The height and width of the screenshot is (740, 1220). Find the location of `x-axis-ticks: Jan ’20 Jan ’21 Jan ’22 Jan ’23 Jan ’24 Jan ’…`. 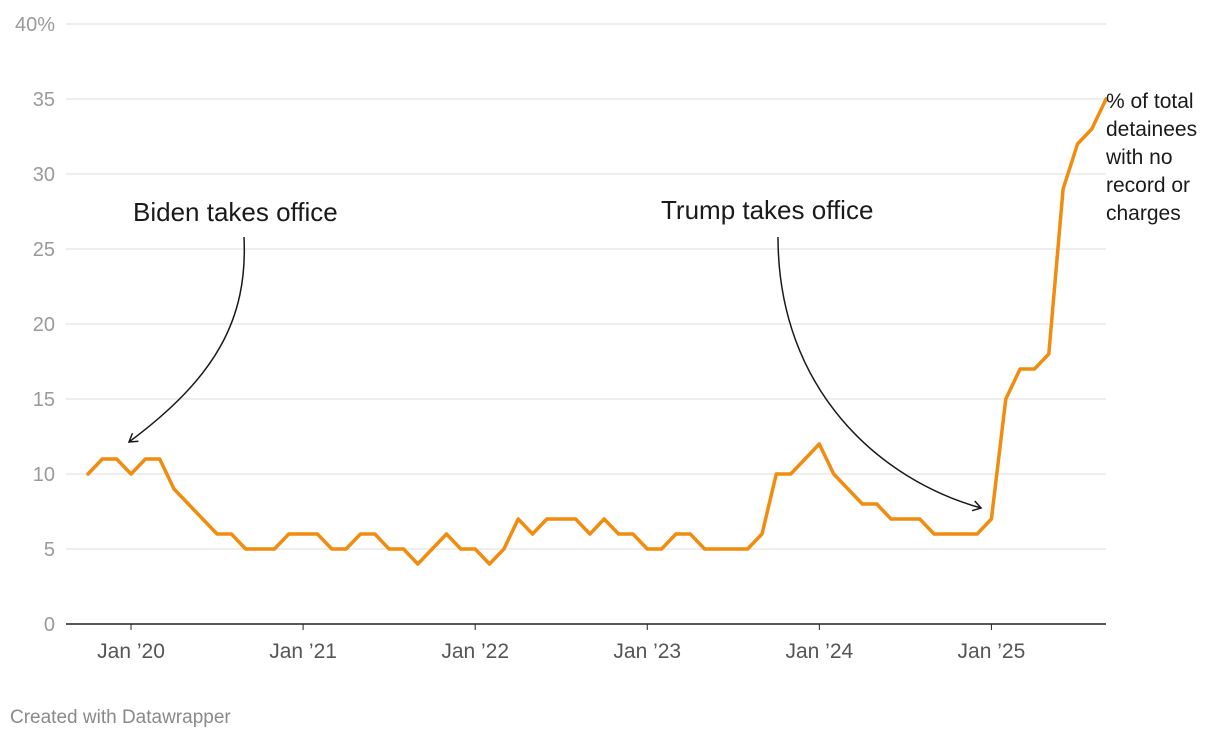

x-axis-ticks: Jan ’20 Jan ’21 Jan ’22 Jan ’23 Jan ’24 Jan ’… is located at coordinates (561, 643).